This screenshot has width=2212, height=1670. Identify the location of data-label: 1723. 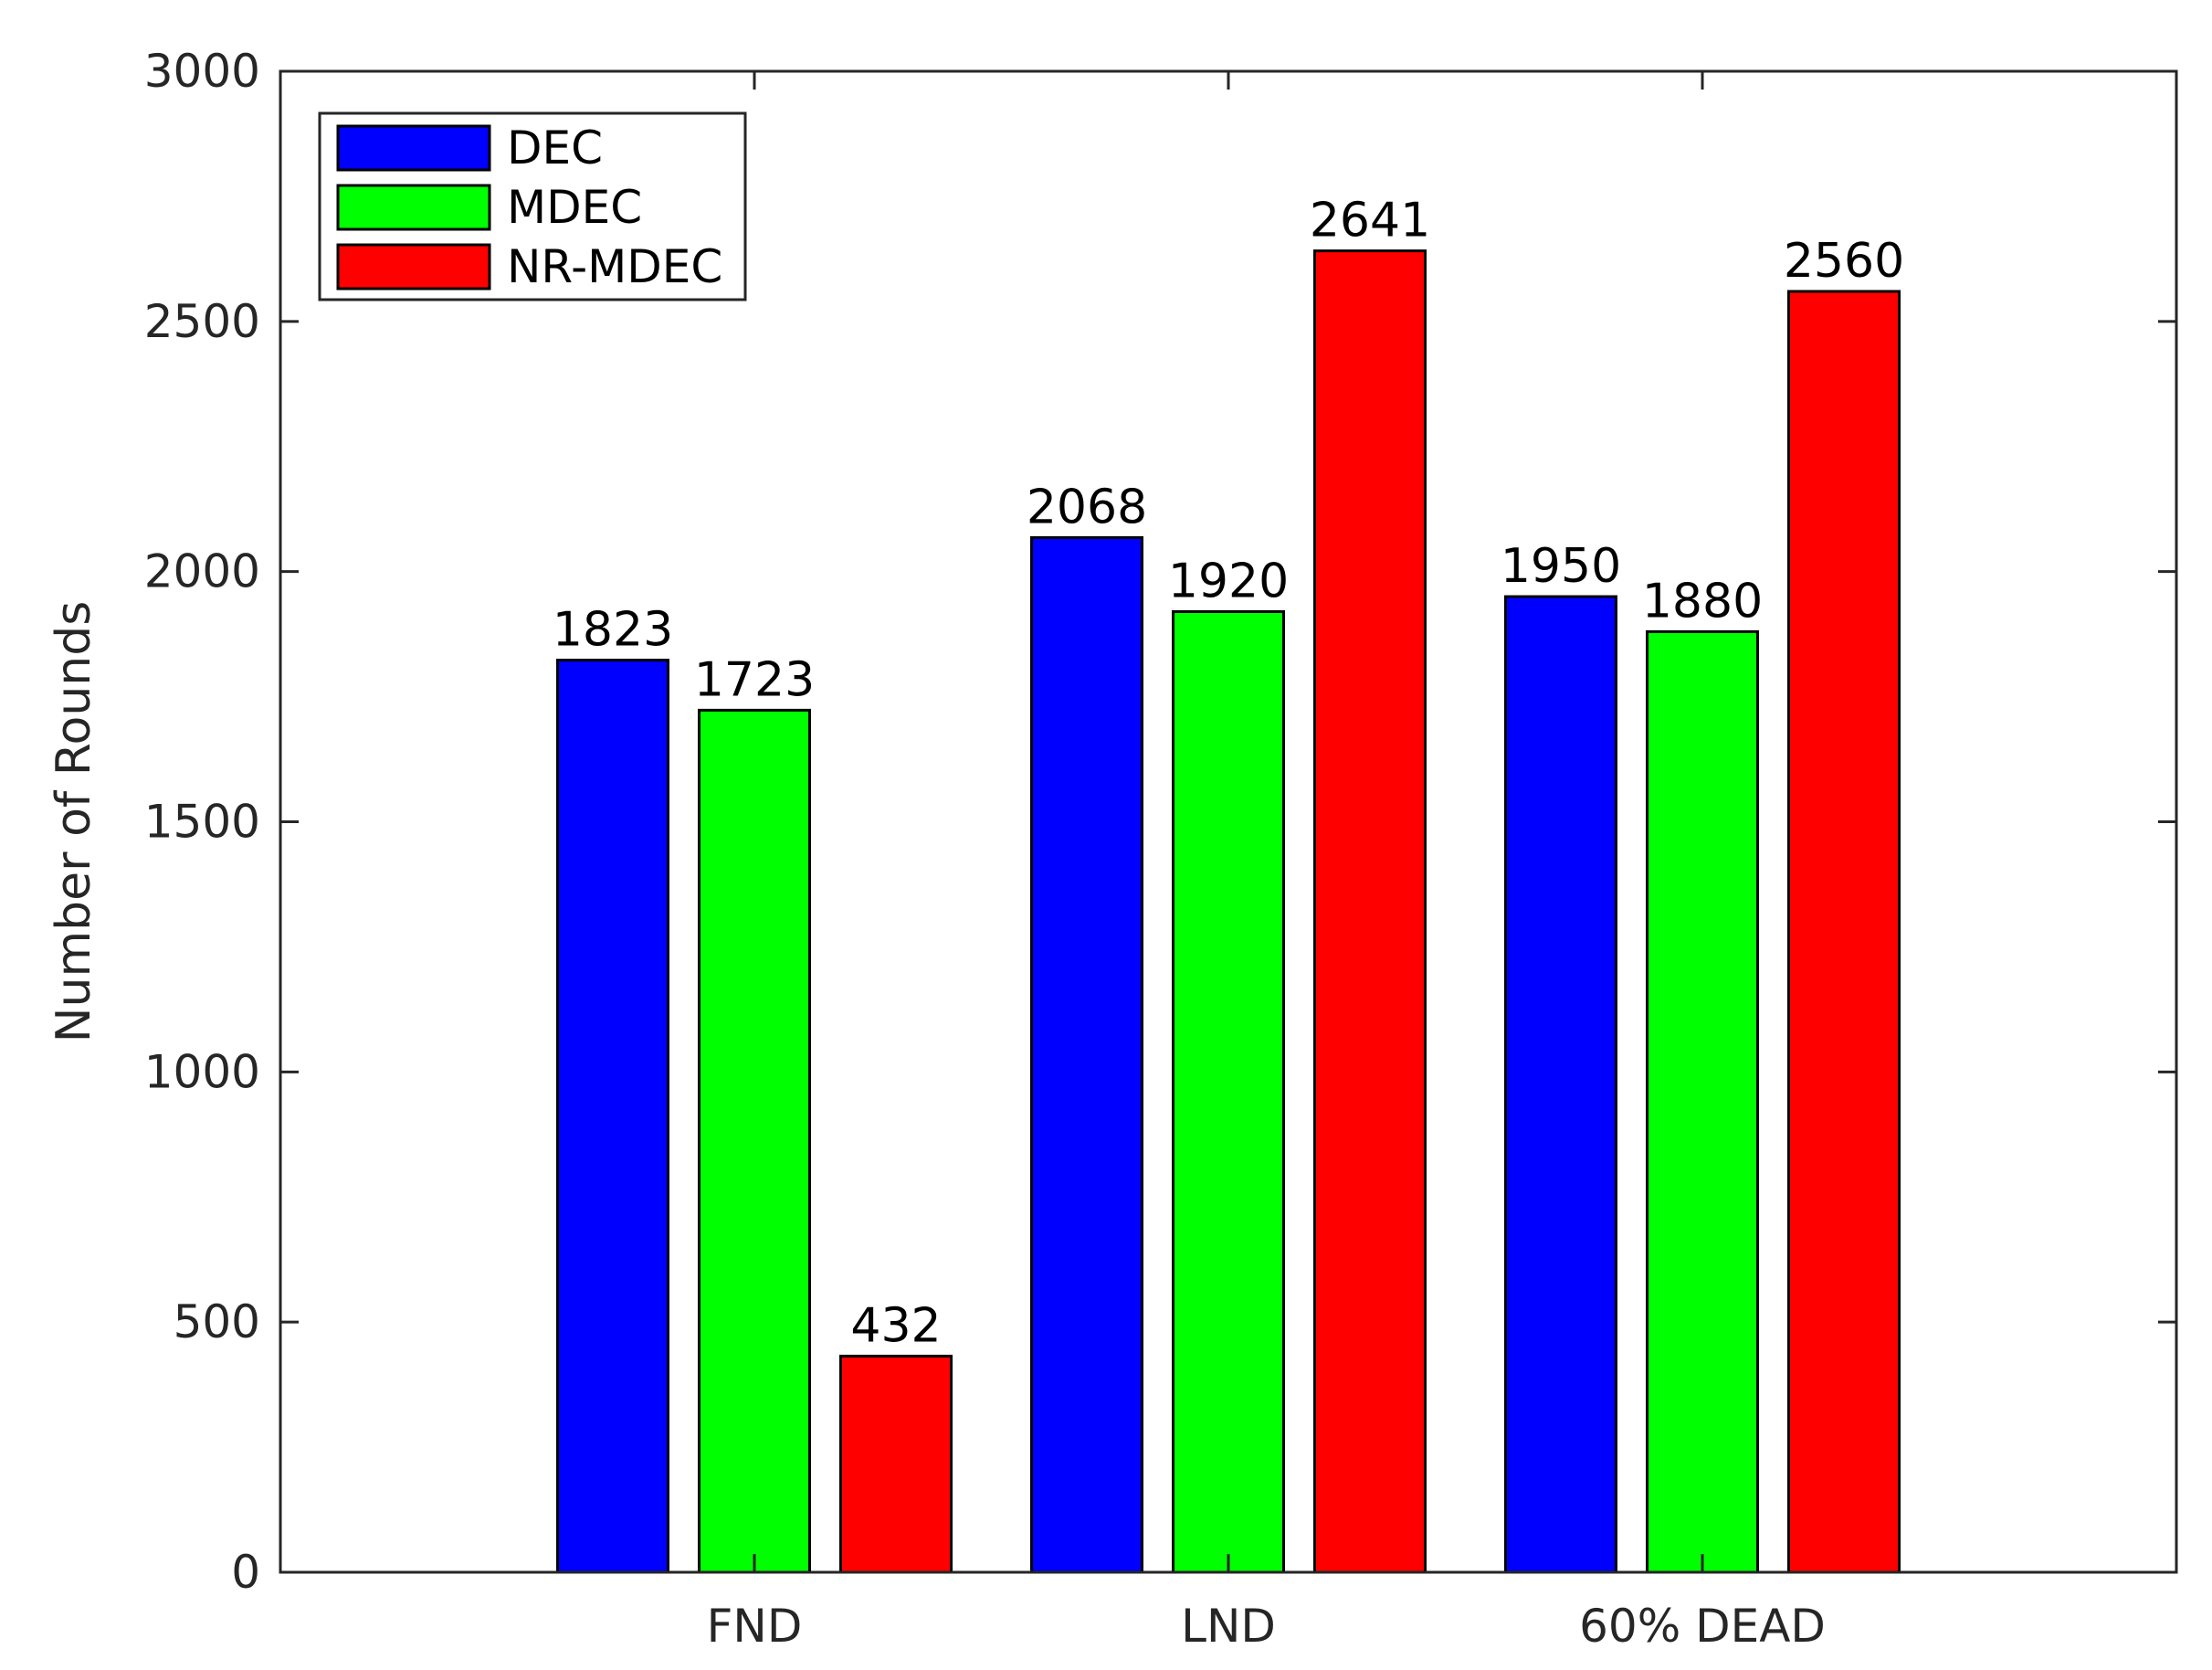
(754, 679).